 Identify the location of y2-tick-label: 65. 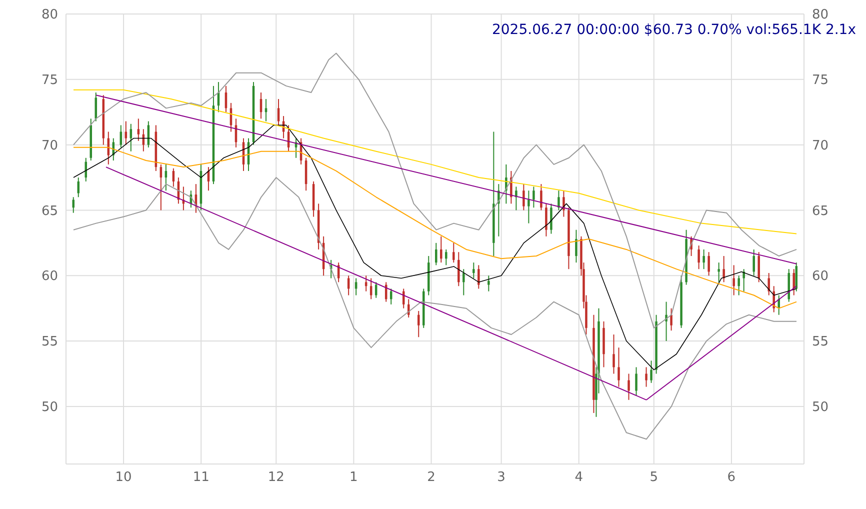
(820, 211).